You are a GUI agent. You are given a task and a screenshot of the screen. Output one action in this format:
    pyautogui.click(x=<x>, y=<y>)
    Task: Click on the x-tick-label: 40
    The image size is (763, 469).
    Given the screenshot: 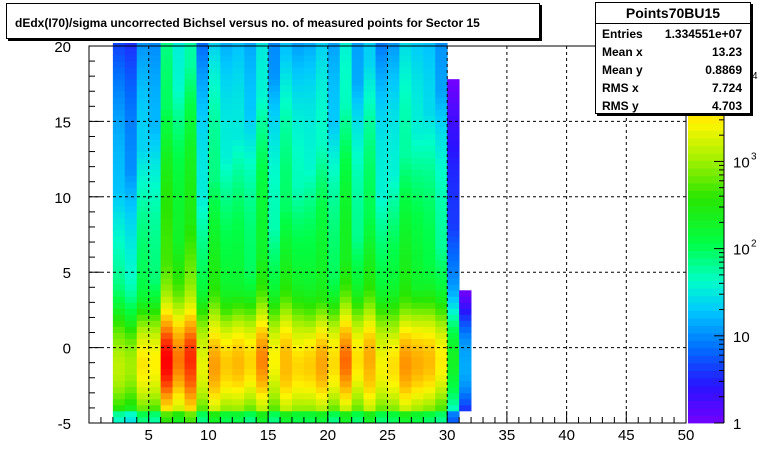 What is the action you would take?
    pyautogui.click(x=566, y=435)
    